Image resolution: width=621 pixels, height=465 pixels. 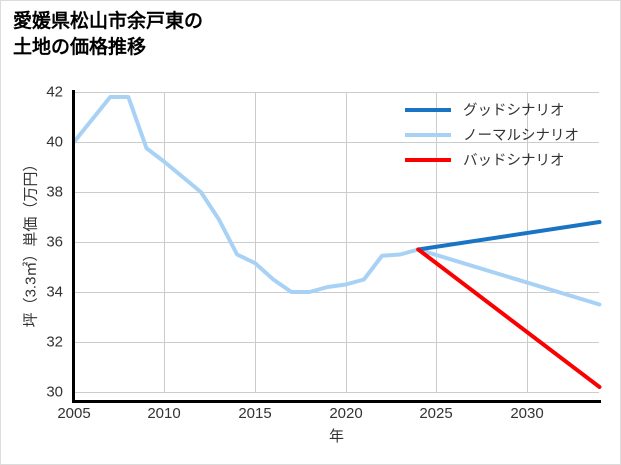 What do you see at coordinates (164, 242) in the screenshot?
I see `gridline-2010` at bounding box center [164, 242].